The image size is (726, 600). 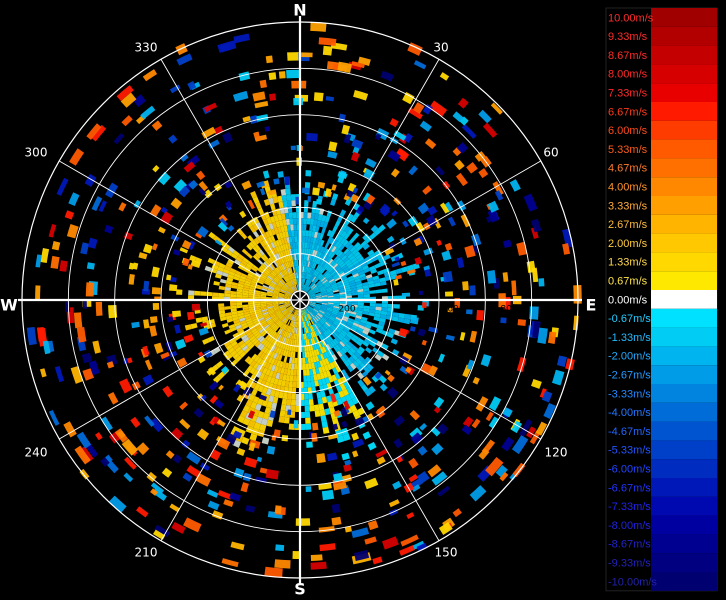 What do you see at coordinates (684, 262) in the screenshot?
I see `colorbar-swatch` at bounding box center [684, 262].